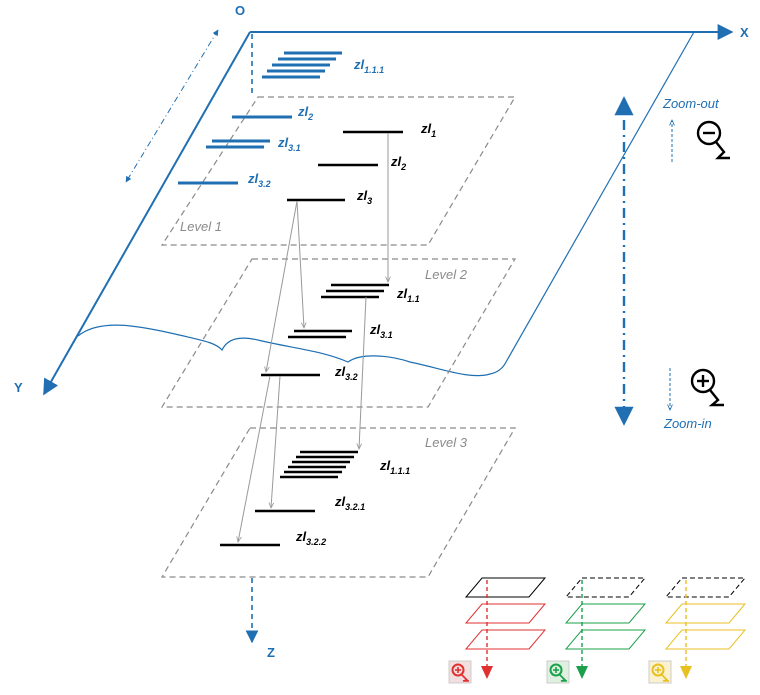 The height and width of the screenshot is (695, 760). What do you see at coordinates (446, 274) in the screenshot?
I see `level-2-label: Level 2` at bounding box center [446, 274].